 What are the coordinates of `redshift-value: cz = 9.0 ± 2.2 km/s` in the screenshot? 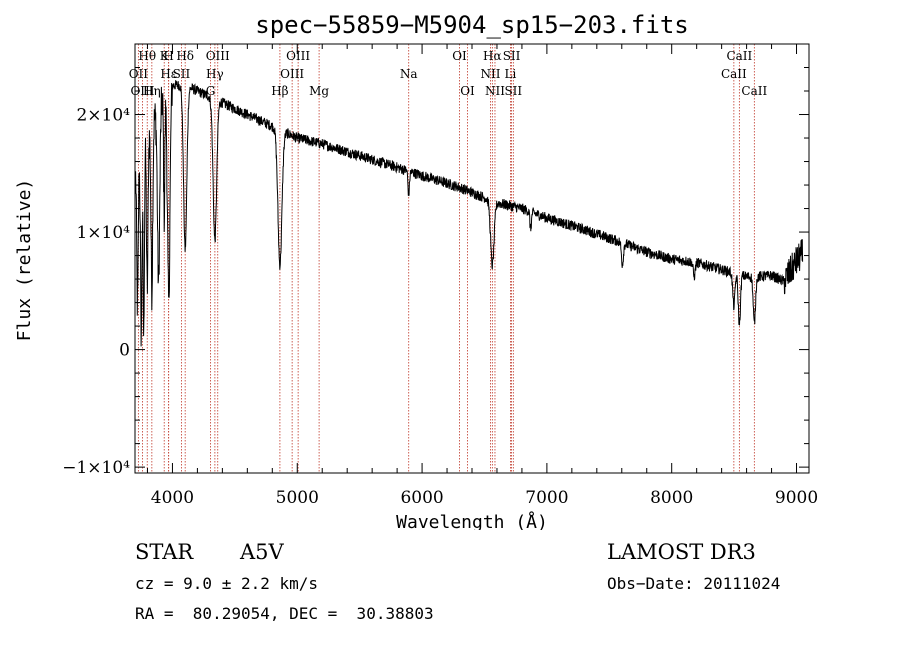 It's located at (227, 583).